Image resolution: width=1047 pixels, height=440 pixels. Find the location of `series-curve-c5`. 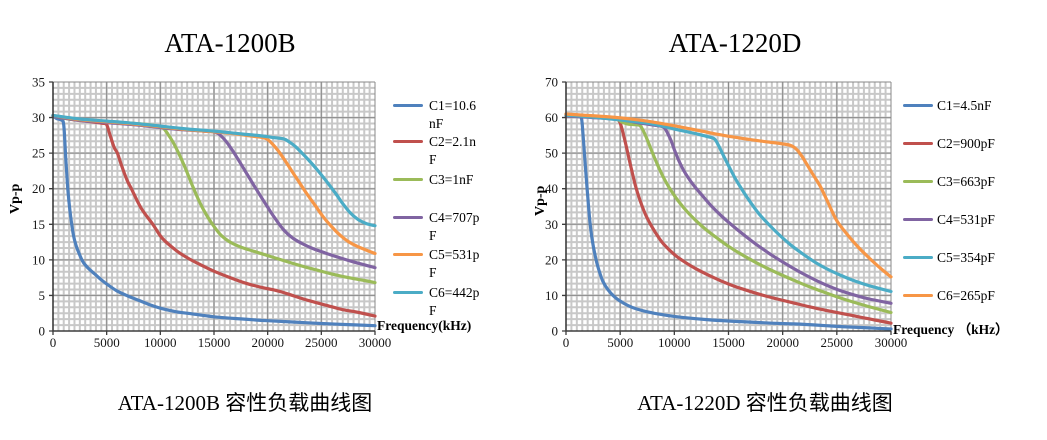

series-curve-c5 is located at coordinates (728, 203).